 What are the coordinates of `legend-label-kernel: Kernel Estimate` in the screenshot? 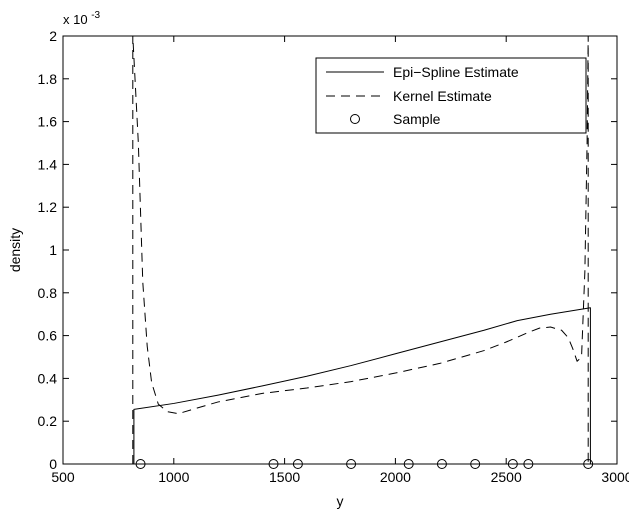 It's located at (442, 96).